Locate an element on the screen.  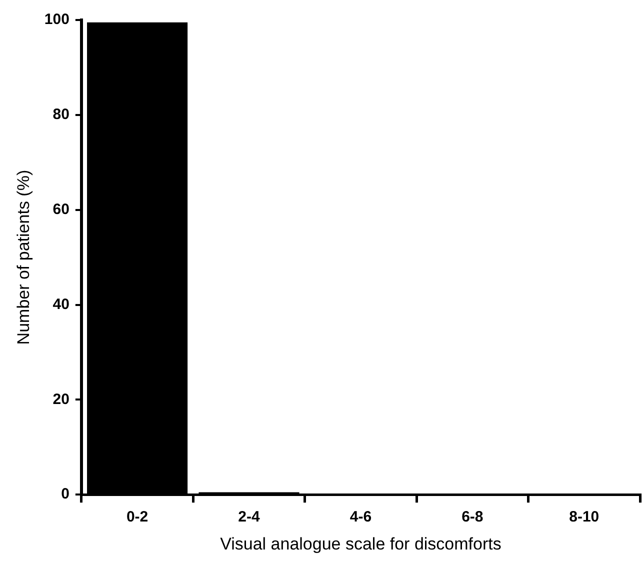
x-tick-label: 0-2 is located at coordinates (137, 517).